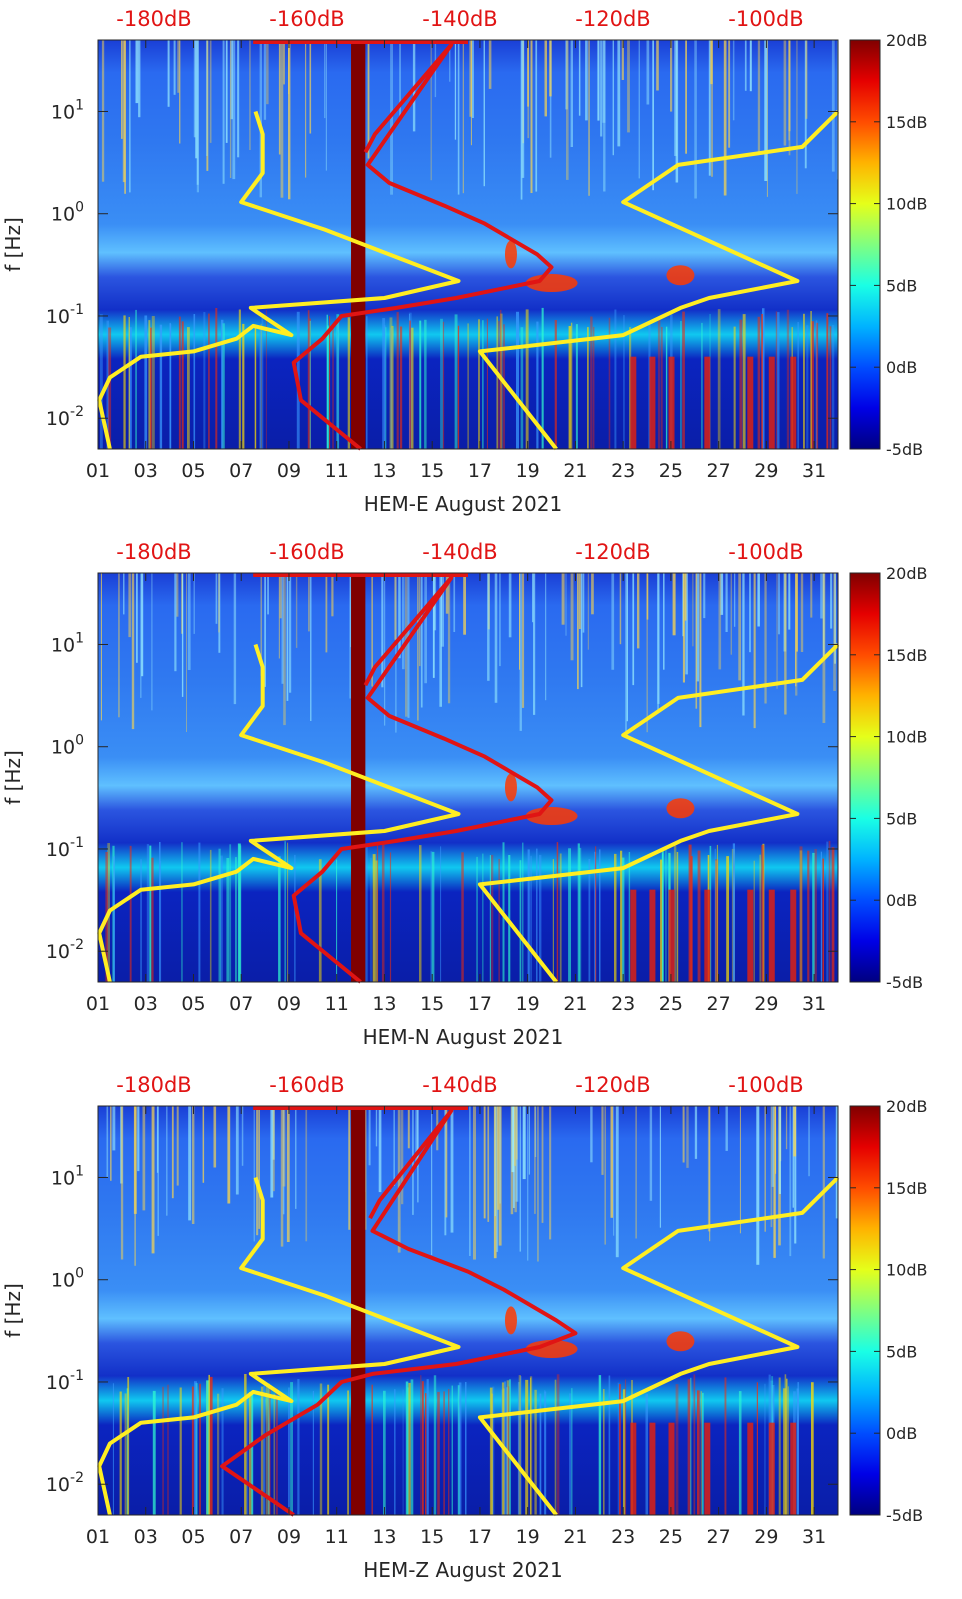 Image resolution: width=962 pixels, height=1599 pixels. What do you see at coordinates (814, 471) in the screenshot?
I see `x-tick-label: 31` at bounding box center [814, 471].